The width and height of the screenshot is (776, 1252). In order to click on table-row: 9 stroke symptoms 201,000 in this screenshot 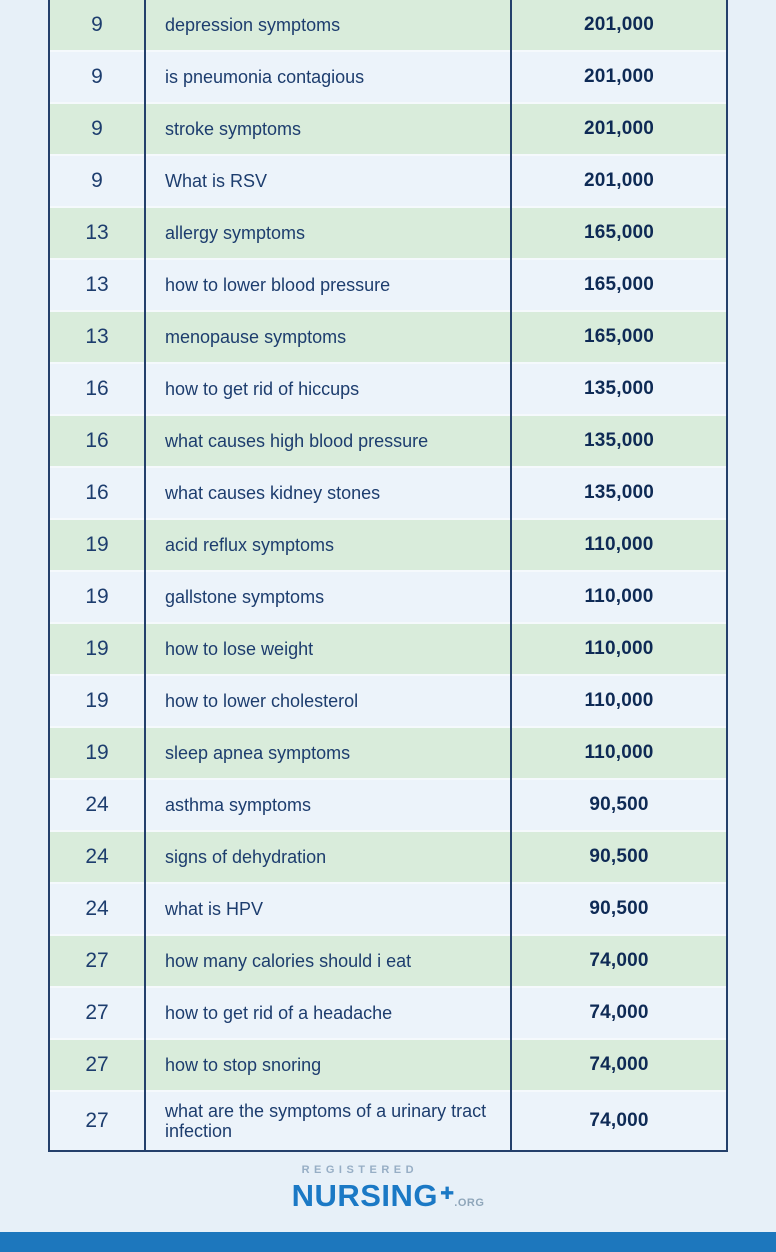, I will do `click(388, 130)`.